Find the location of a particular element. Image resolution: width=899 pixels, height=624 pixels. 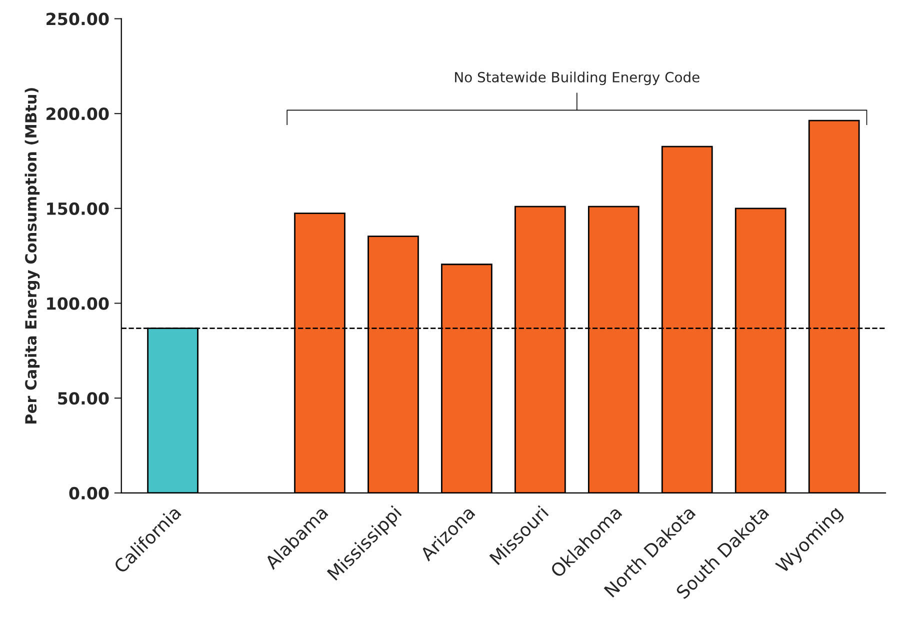

y-tick-label: 100.00 is located at coordinates (78, 303).